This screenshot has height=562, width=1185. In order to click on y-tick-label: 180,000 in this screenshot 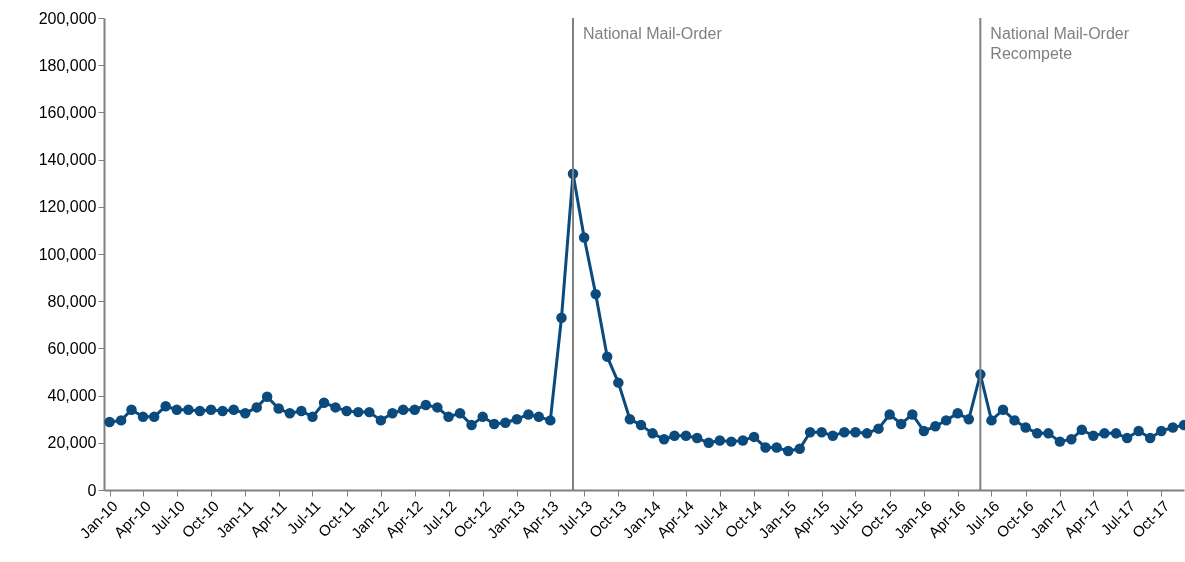, I will do `click(67, 65)`.